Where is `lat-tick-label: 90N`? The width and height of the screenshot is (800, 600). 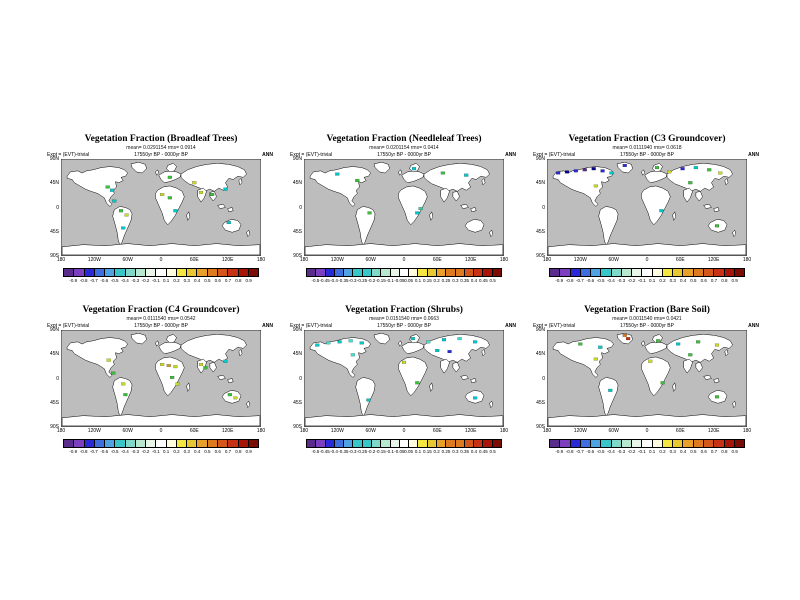 lat-tick-label: 90N is located at coordinates (54, 159).